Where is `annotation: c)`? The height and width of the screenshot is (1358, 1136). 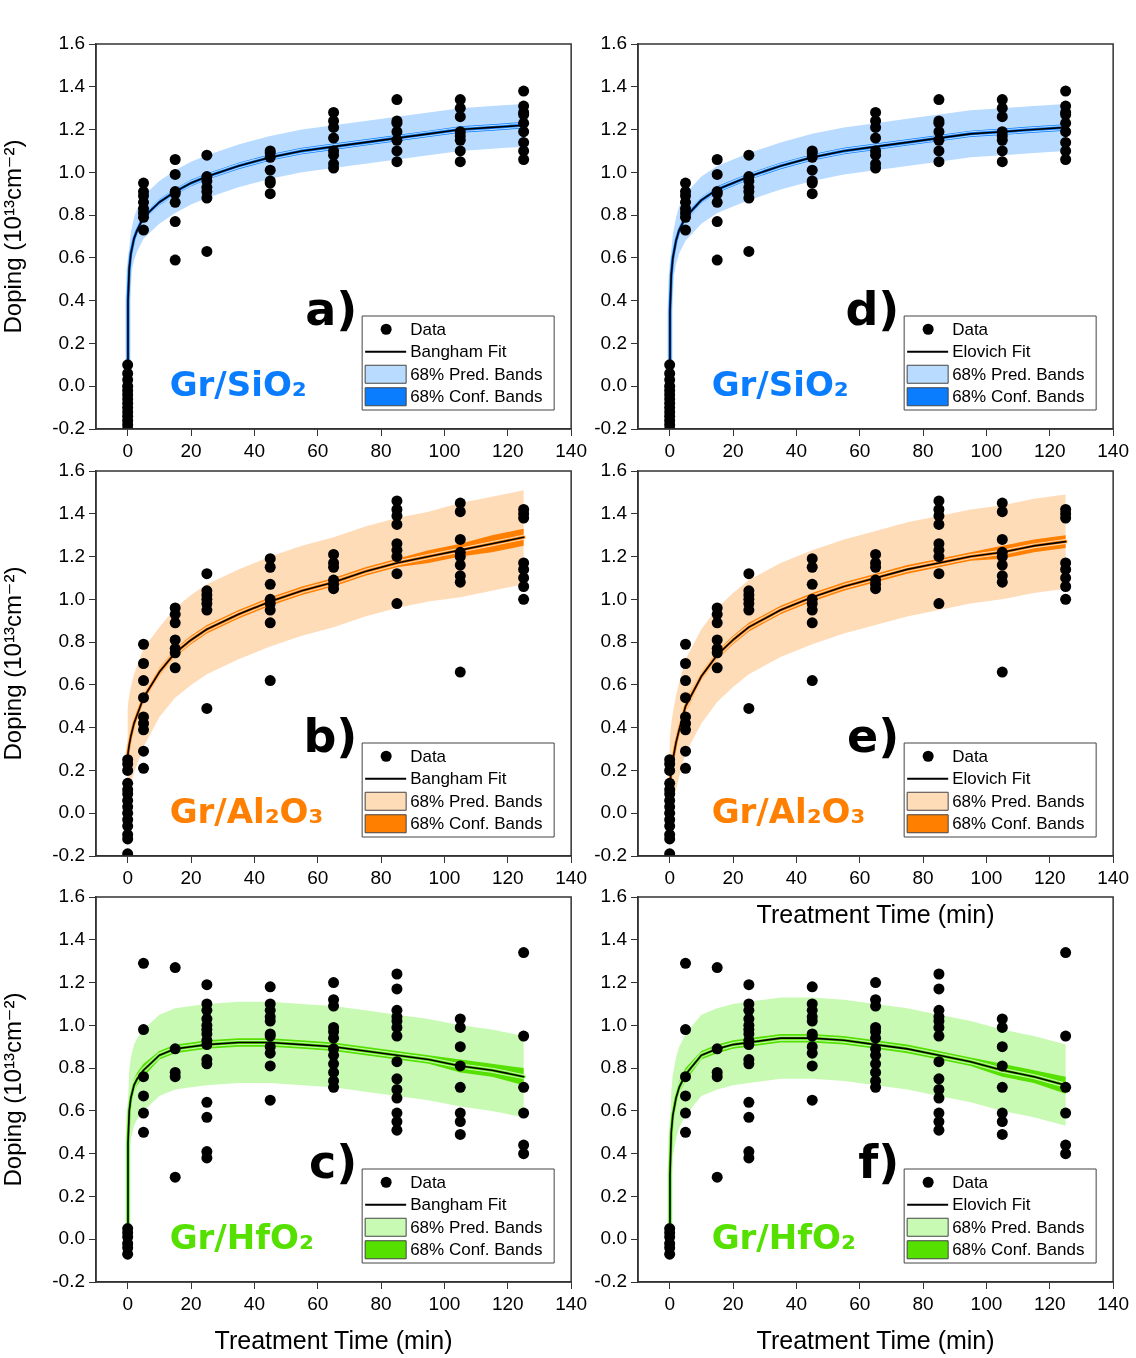
annotation: c) is located at coordinates (333, 1162).